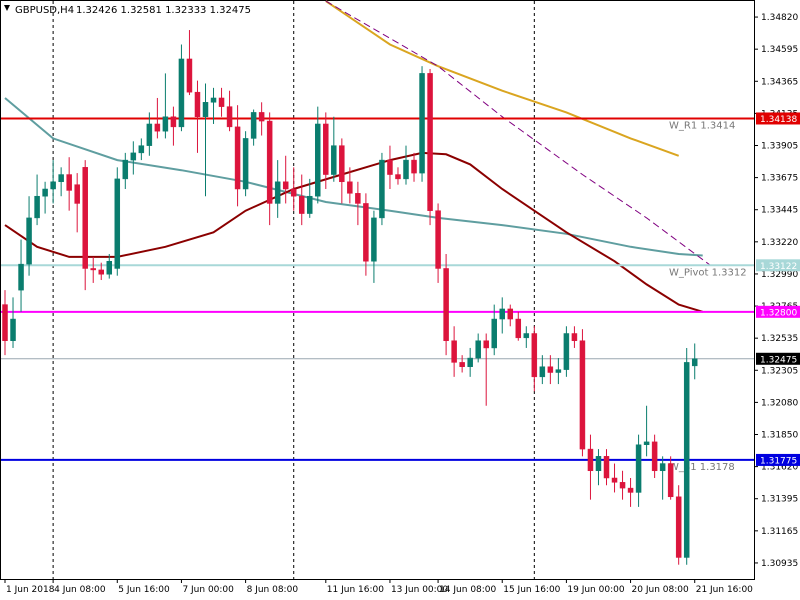  What do you see at coordinates (502, 78) in the screenshot?
I see `ma-orange-line` at bounding box center [502, 78].